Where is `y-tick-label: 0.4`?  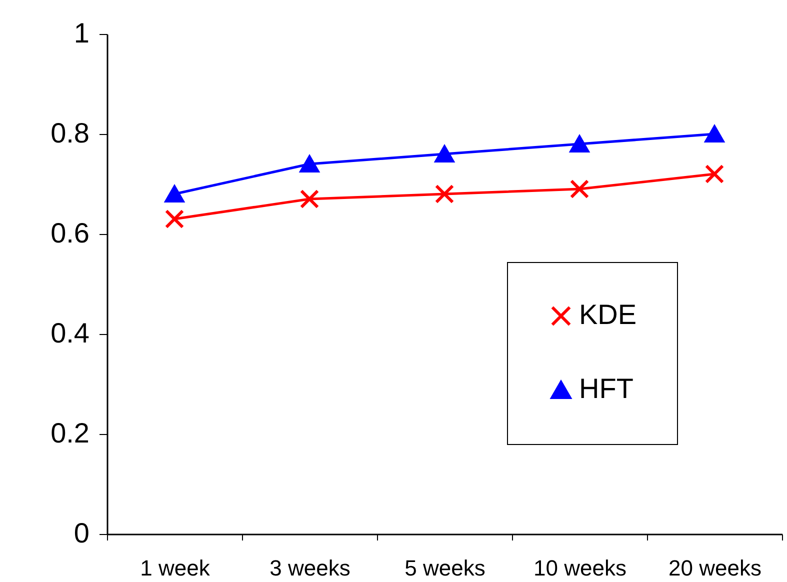
y-tick-label: 0.4 is located at coordinates (70, 333).